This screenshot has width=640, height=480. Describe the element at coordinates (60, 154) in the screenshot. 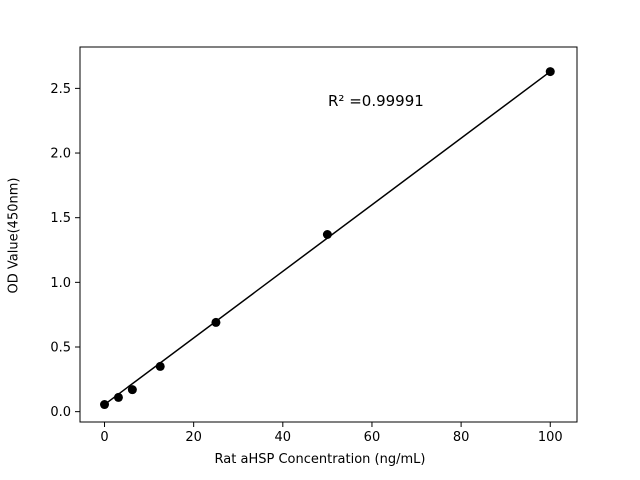

I see `y-tick-label: 2.0` at that location.